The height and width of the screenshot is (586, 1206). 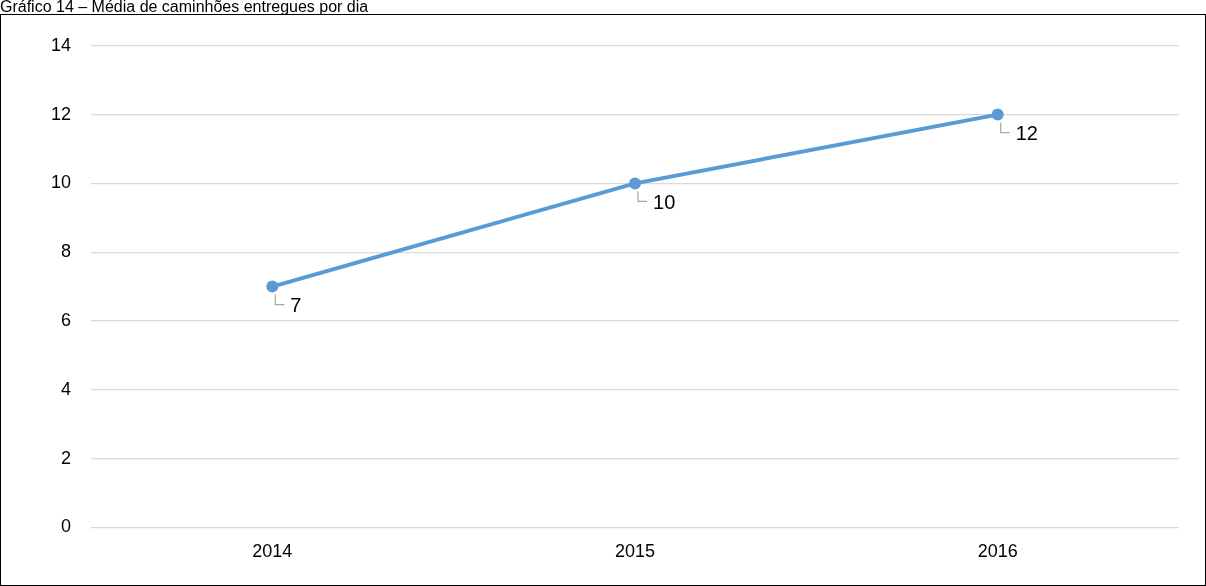 I want to click on y-tick-label: 6, so click(x=66, y=319).